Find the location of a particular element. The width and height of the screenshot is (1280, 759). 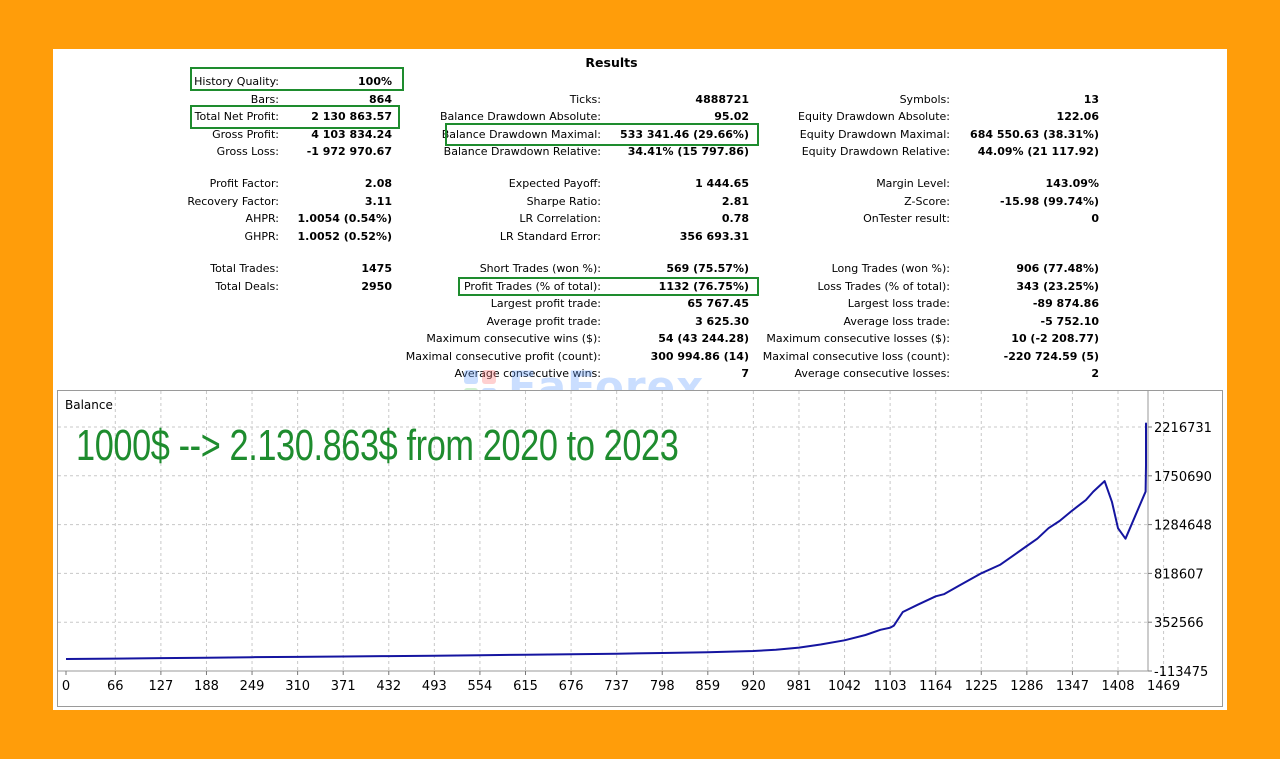

col1-value: 1475 is located at coordinates (376, 268).